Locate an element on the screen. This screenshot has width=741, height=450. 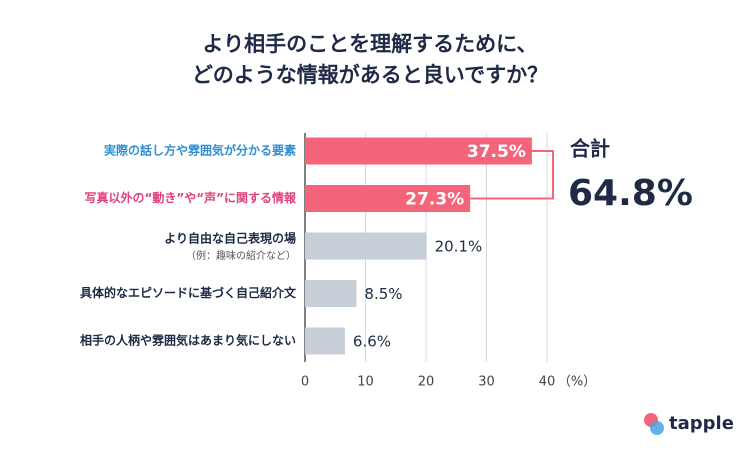
value-label: 37.5% is located at coordinates (496, 152).